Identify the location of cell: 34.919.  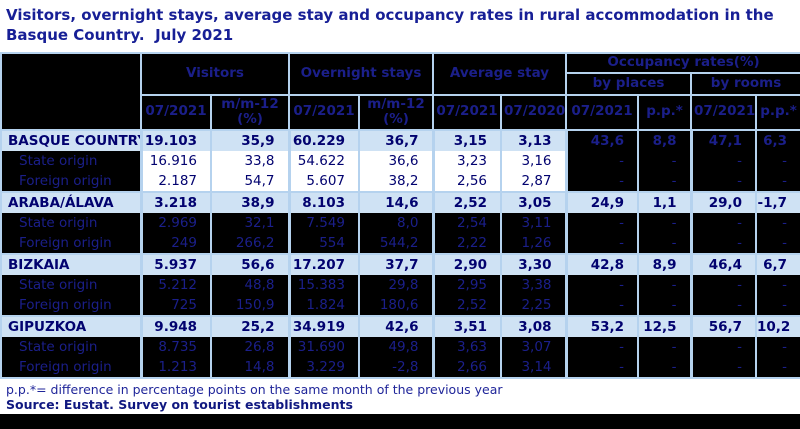
(323, 325).